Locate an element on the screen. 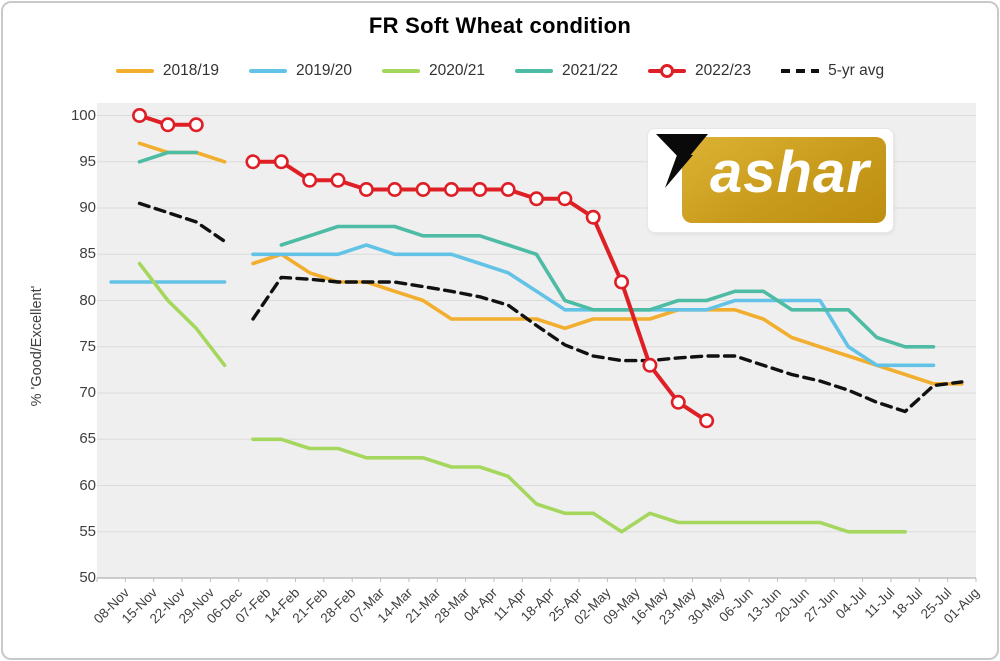 This screenshot has height=661, width=1000. legend-label: 5-yr avg is located at coordinates (856, 70).